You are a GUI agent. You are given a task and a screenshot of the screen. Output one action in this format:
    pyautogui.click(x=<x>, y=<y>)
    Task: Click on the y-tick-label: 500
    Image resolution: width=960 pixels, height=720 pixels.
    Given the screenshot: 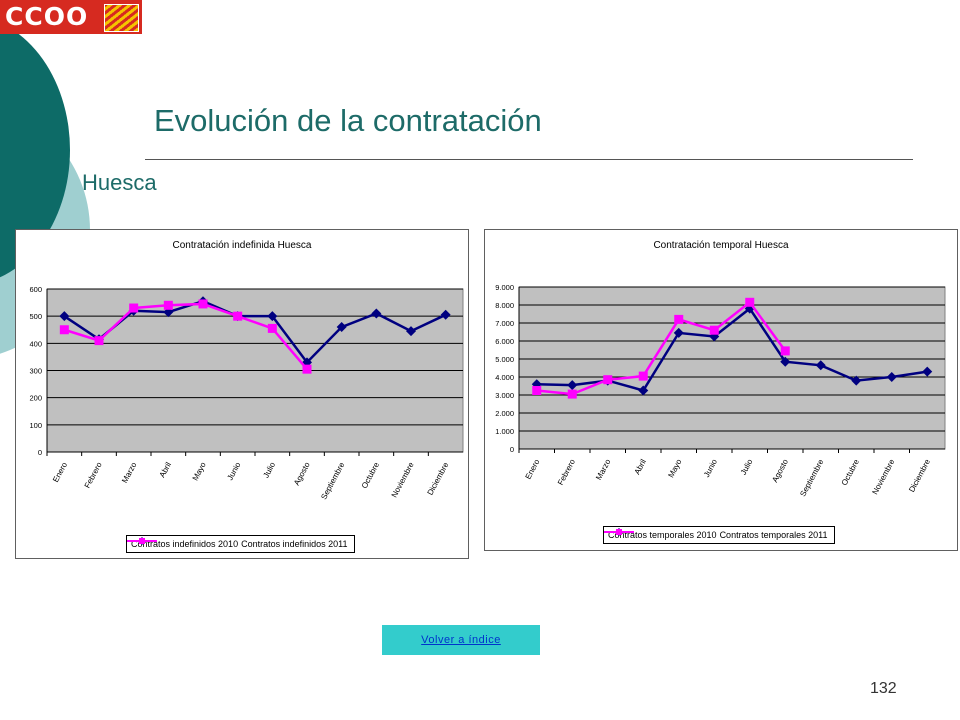 What is the action you would take?
    pyautogui.click(x=35, y=316)
    